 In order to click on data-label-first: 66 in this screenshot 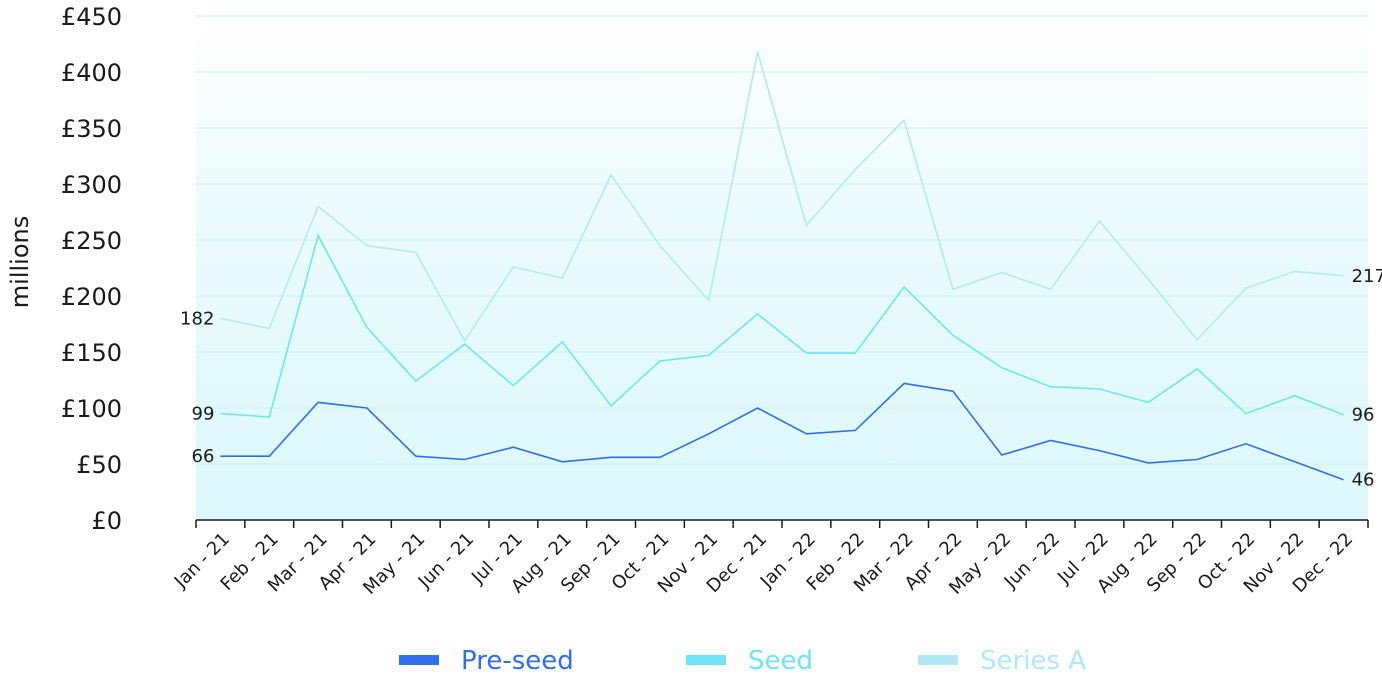, I will do `click(203, 456)`.